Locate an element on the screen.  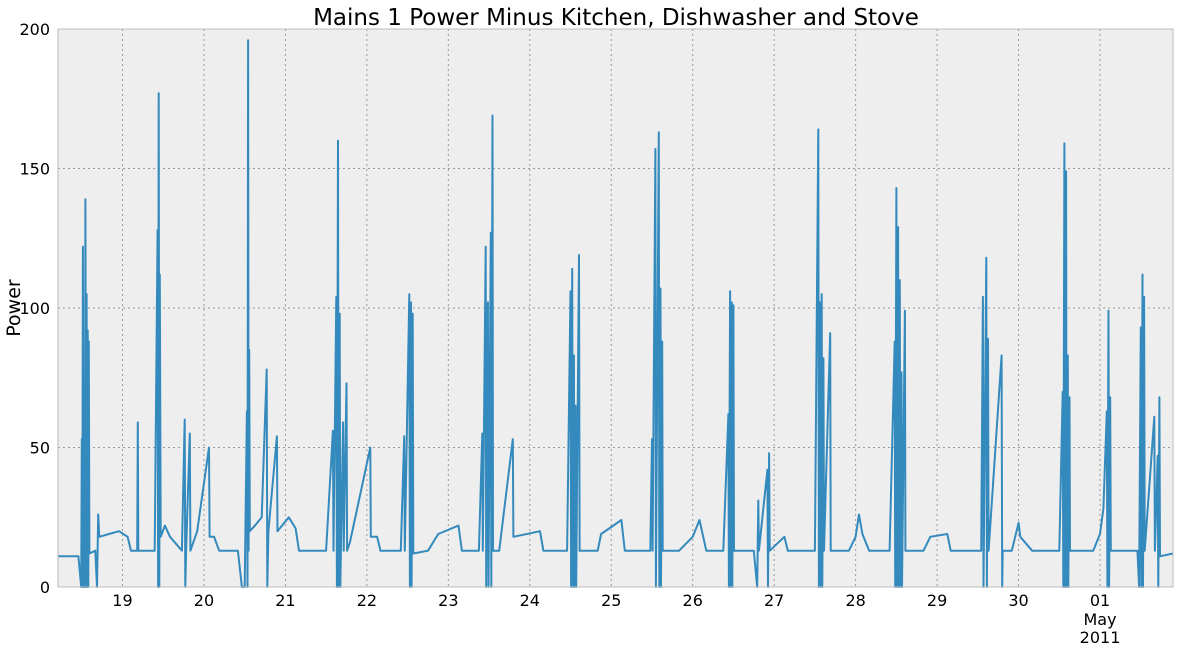
y-axis-label: Power is located at coordinates (14, 308).